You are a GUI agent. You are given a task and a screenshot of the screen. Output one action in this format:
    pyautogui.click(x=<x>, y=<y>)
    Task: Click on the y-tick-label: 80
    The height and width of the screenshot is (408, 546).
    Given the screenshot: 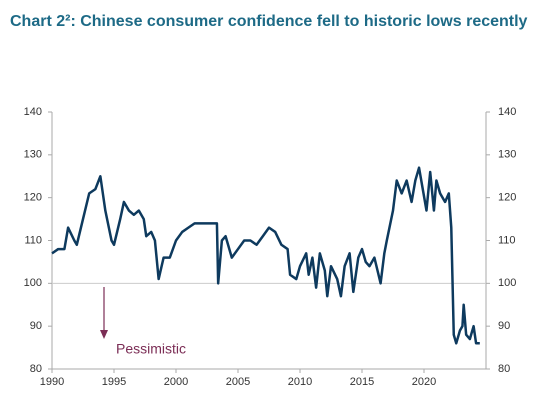 What is the action you would take?
    pyautogui.click(x=36, y=369)
    